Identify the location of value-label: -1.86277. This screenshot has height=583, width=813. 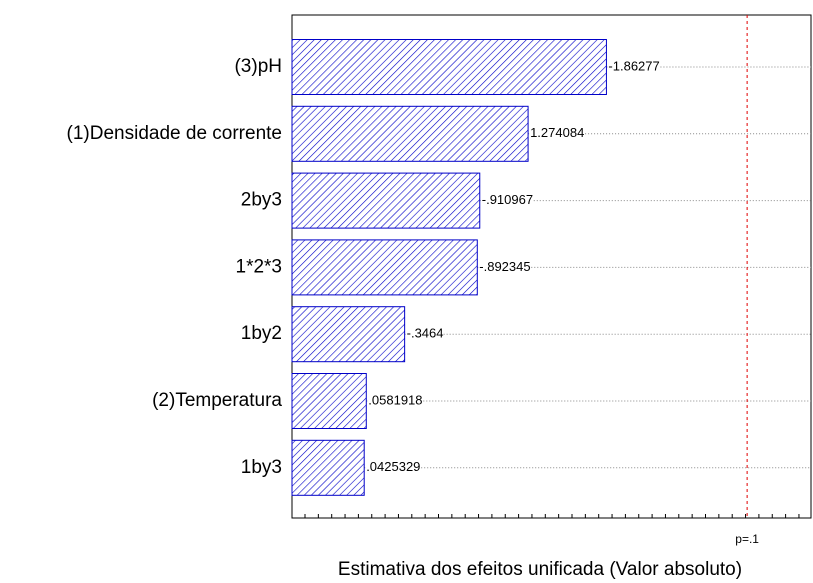
(633, 65).